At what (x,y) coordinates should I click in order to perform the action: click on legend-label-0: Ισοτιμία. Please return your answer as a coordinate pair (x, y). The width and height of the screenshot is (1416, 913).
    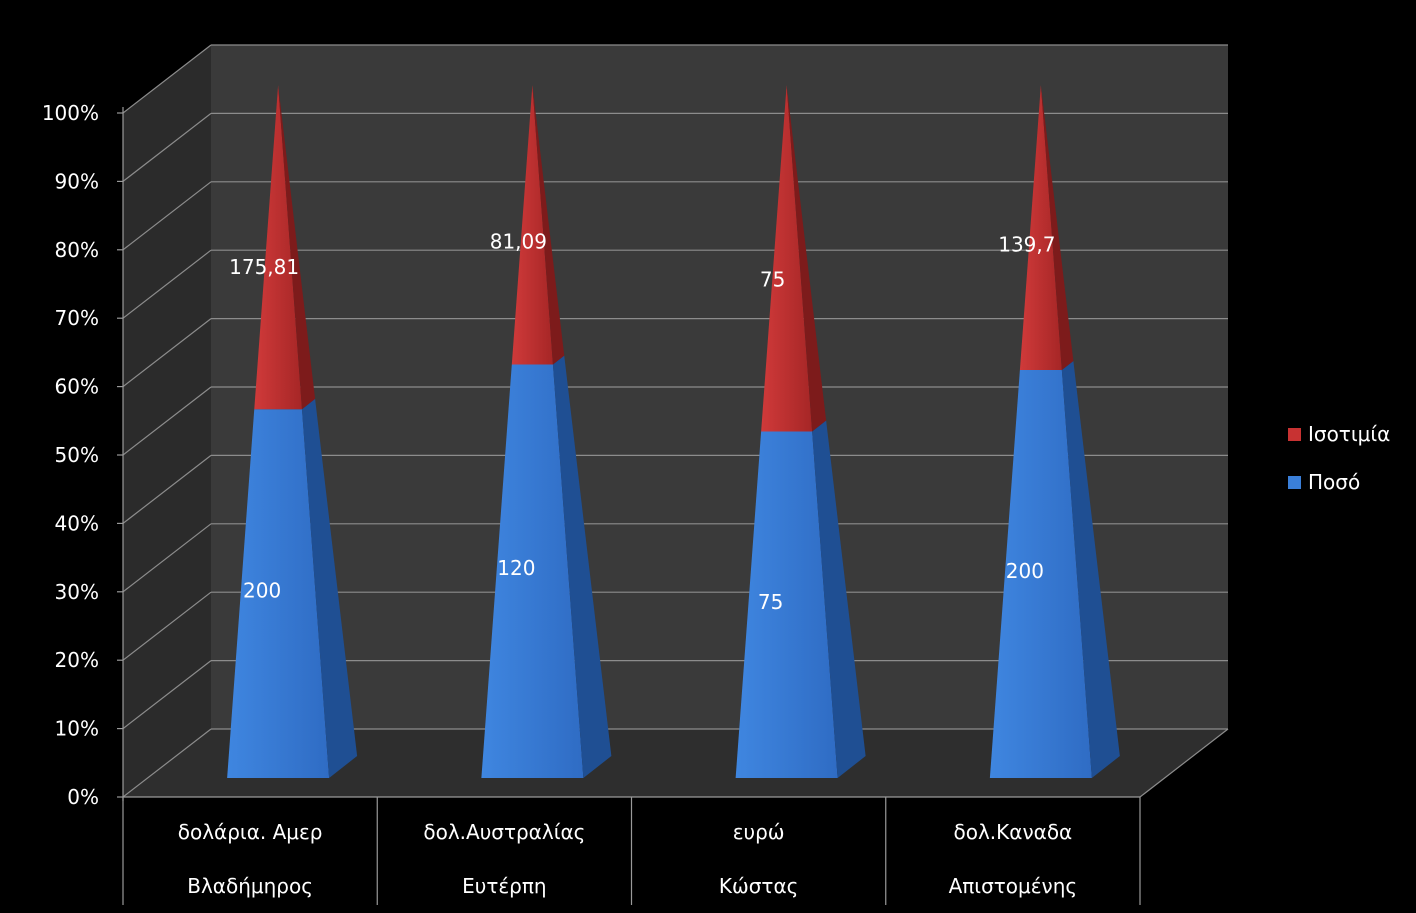
    Looking at the image, I should click on (1349, 434).